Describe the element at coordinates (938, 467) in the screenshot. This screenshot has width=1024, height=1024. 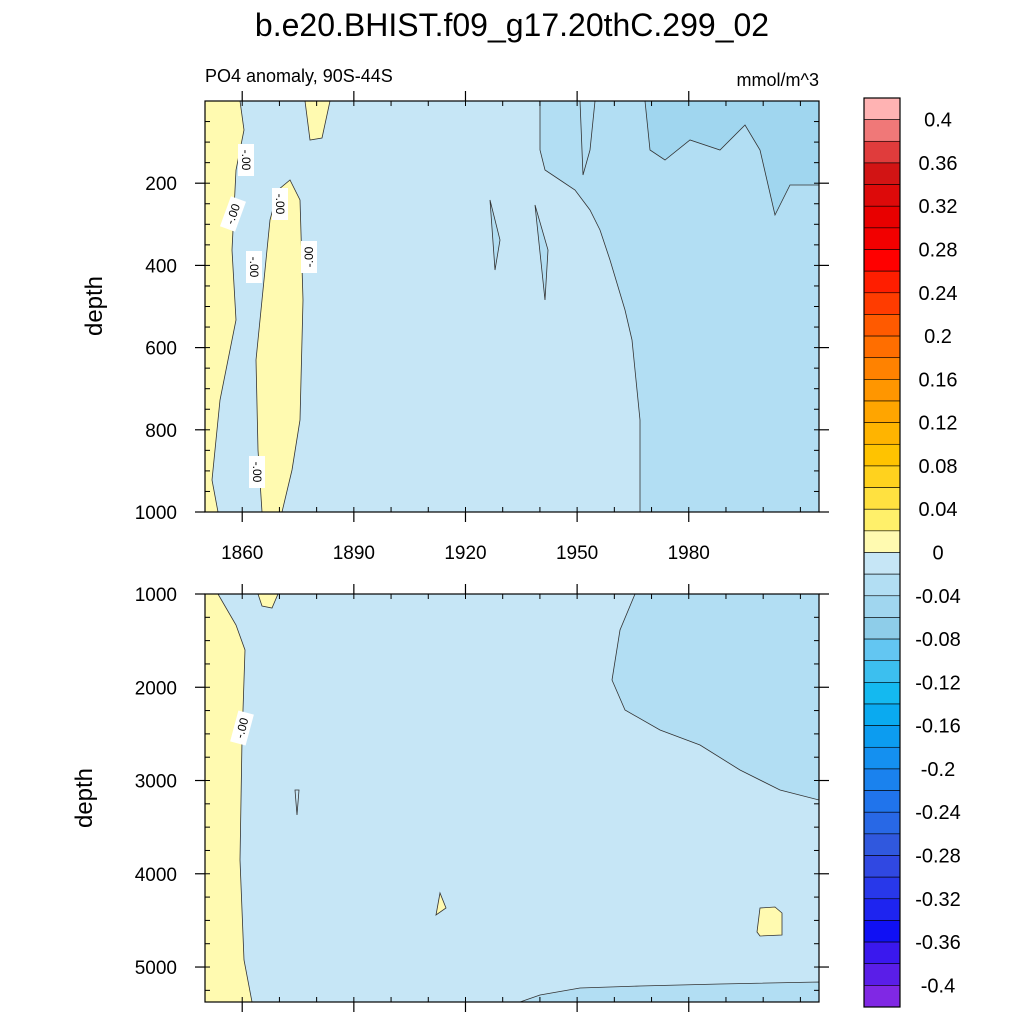
I see `colorbar-label: 0.08` at that location.